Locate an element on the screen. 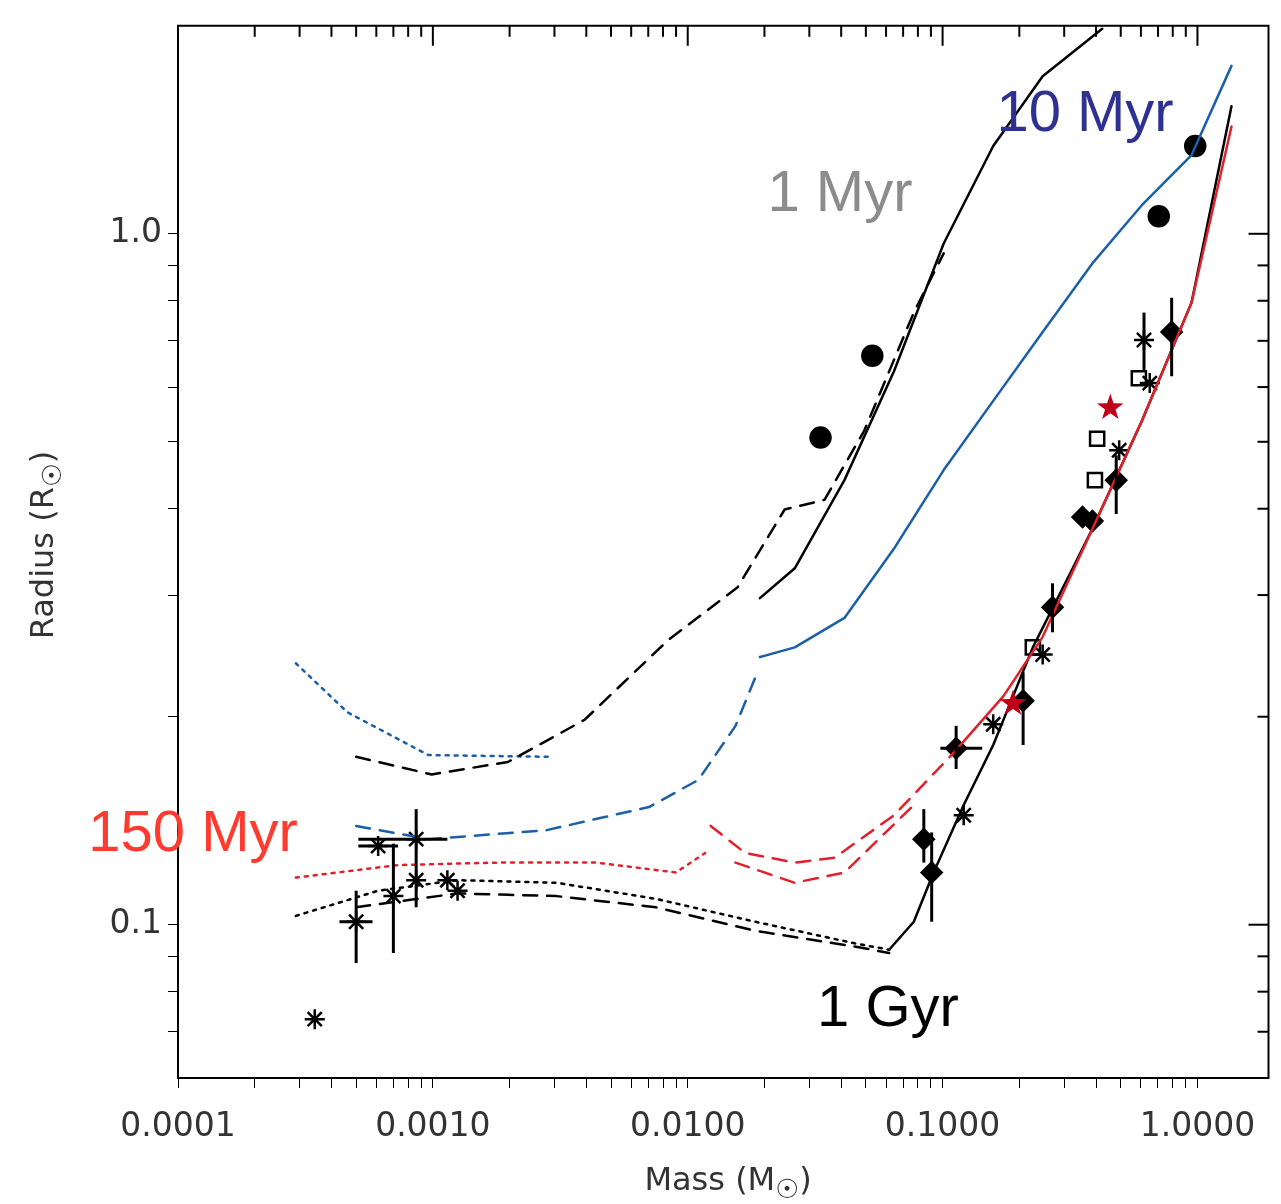 This screenshot has height=1204, width=1281. x-tick-label: 0.0010 is located at coordinates (433, 1125).